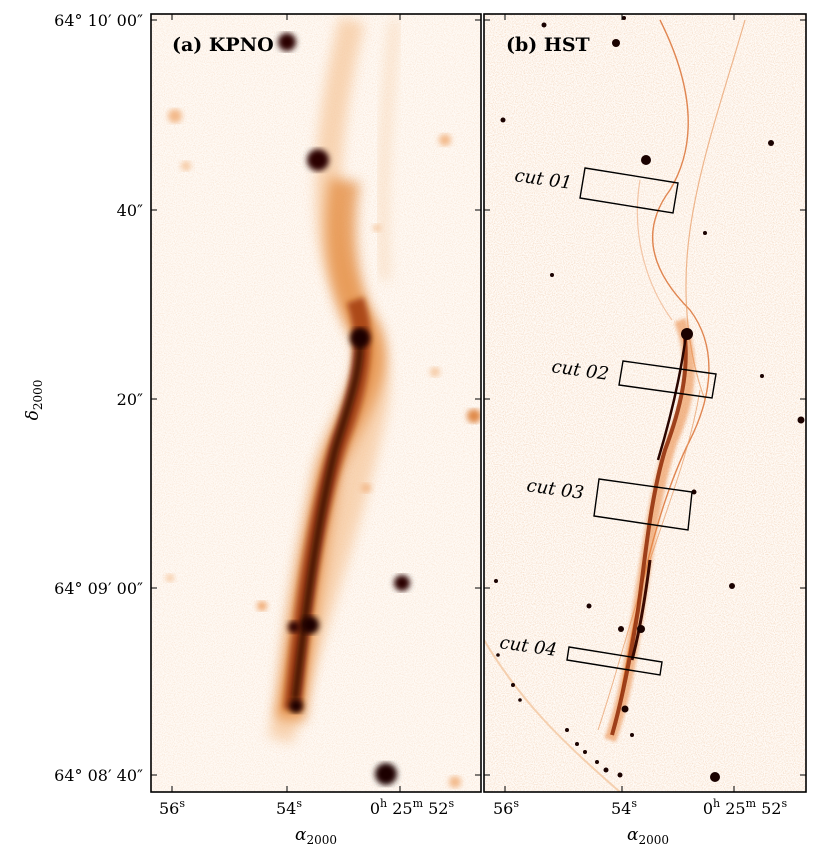  What do you see at coordinates (98, 20) in the screenshot?
I see `y-tick-label: 64° 10′ 00″` at bounding box center [98, 20].